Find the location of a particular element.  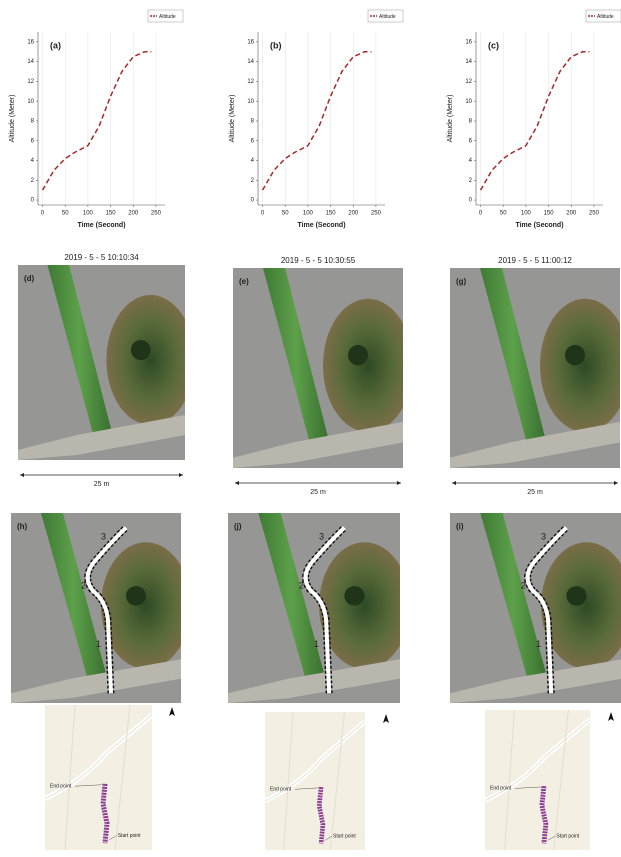

photo-date: 2019 - 5 - 5 10:30:55 is located at coordinates (318, 260).